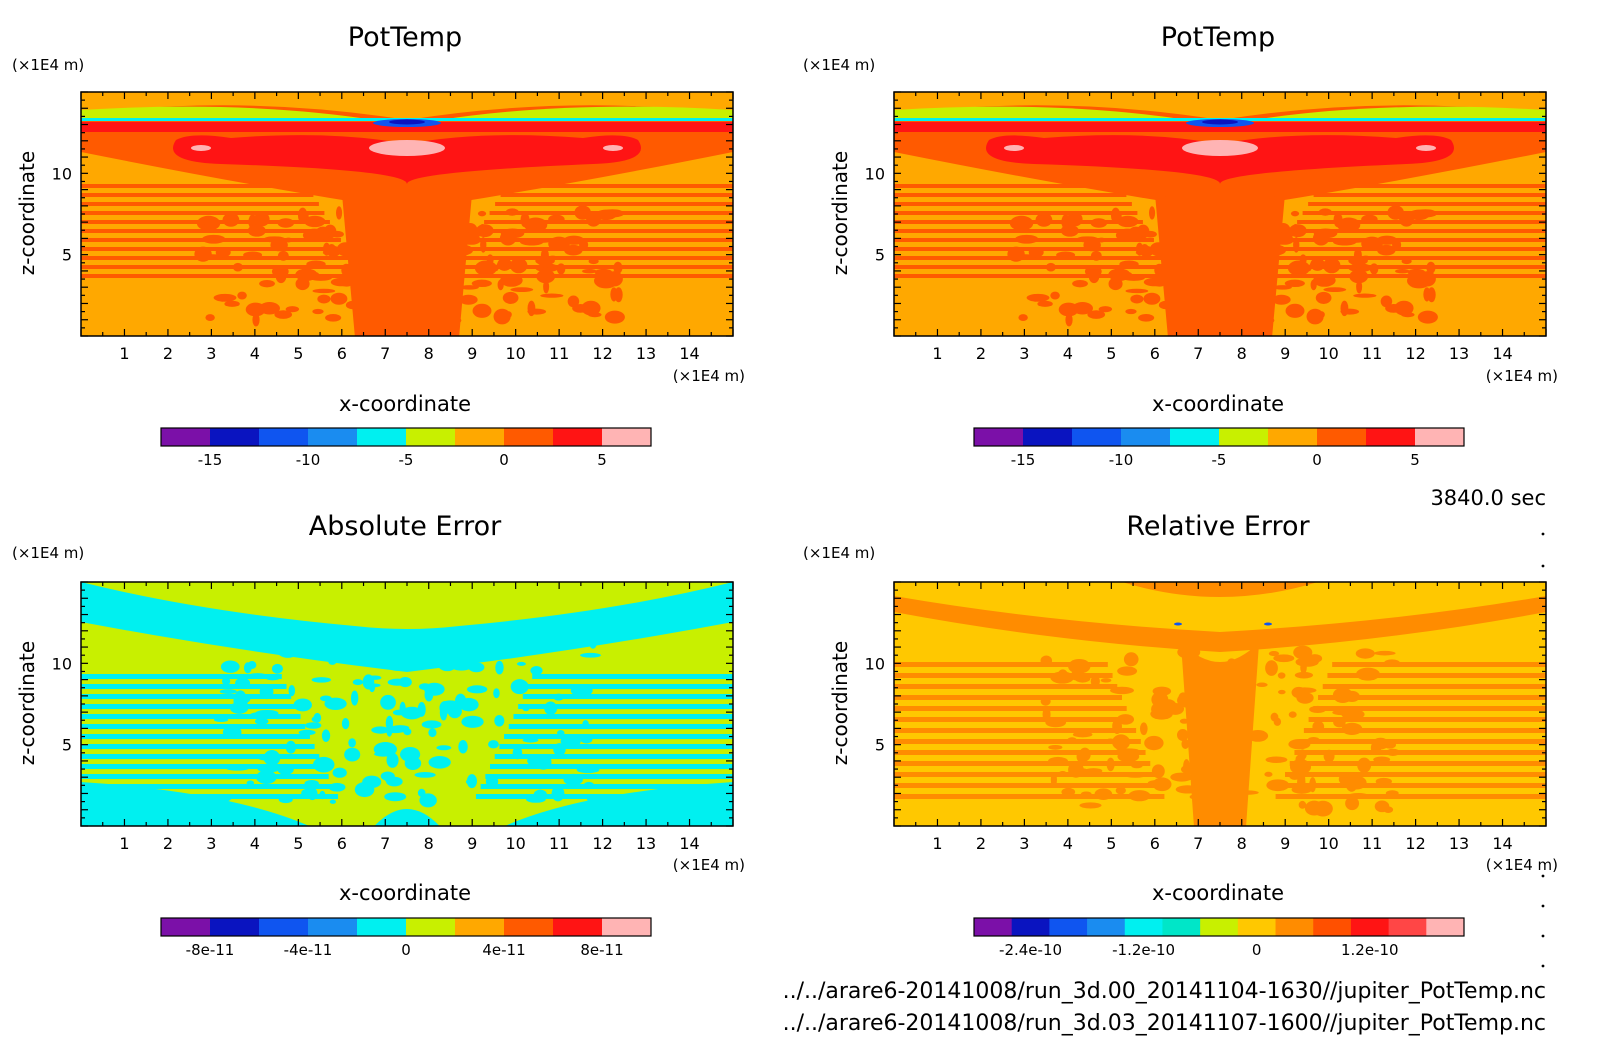  I want to click on colorbar: -8e-11 -4e-11 0 4e-11 8e-11, so click(406, 938).